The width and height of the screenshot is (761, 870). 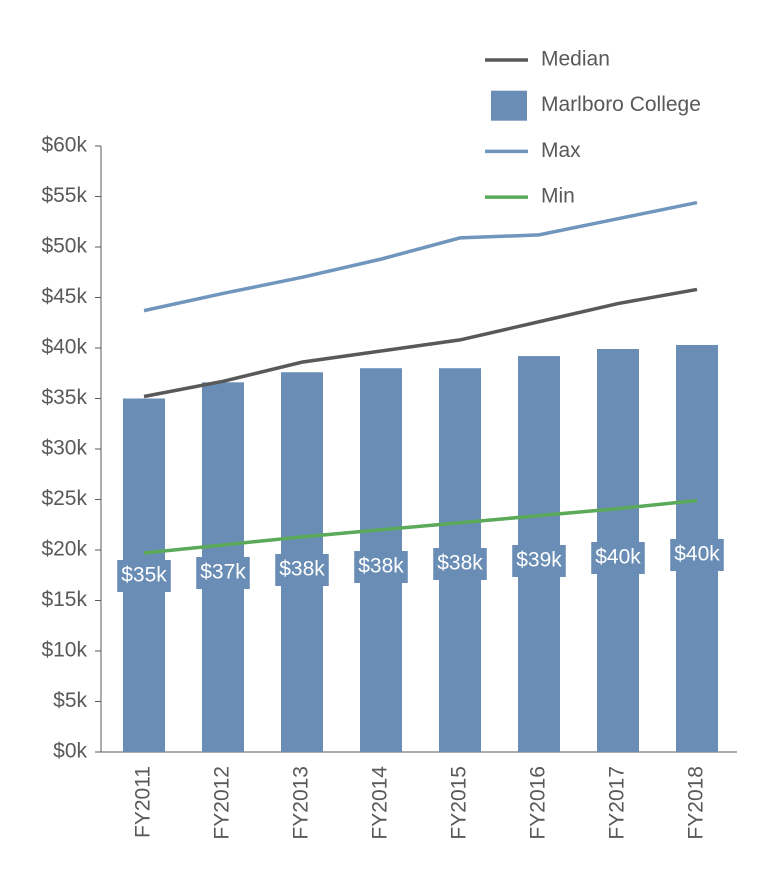 What do you see at coordinates (558, 196) in the screenshot?
I see `legend-label: Min` at bounding box center [558, 196].